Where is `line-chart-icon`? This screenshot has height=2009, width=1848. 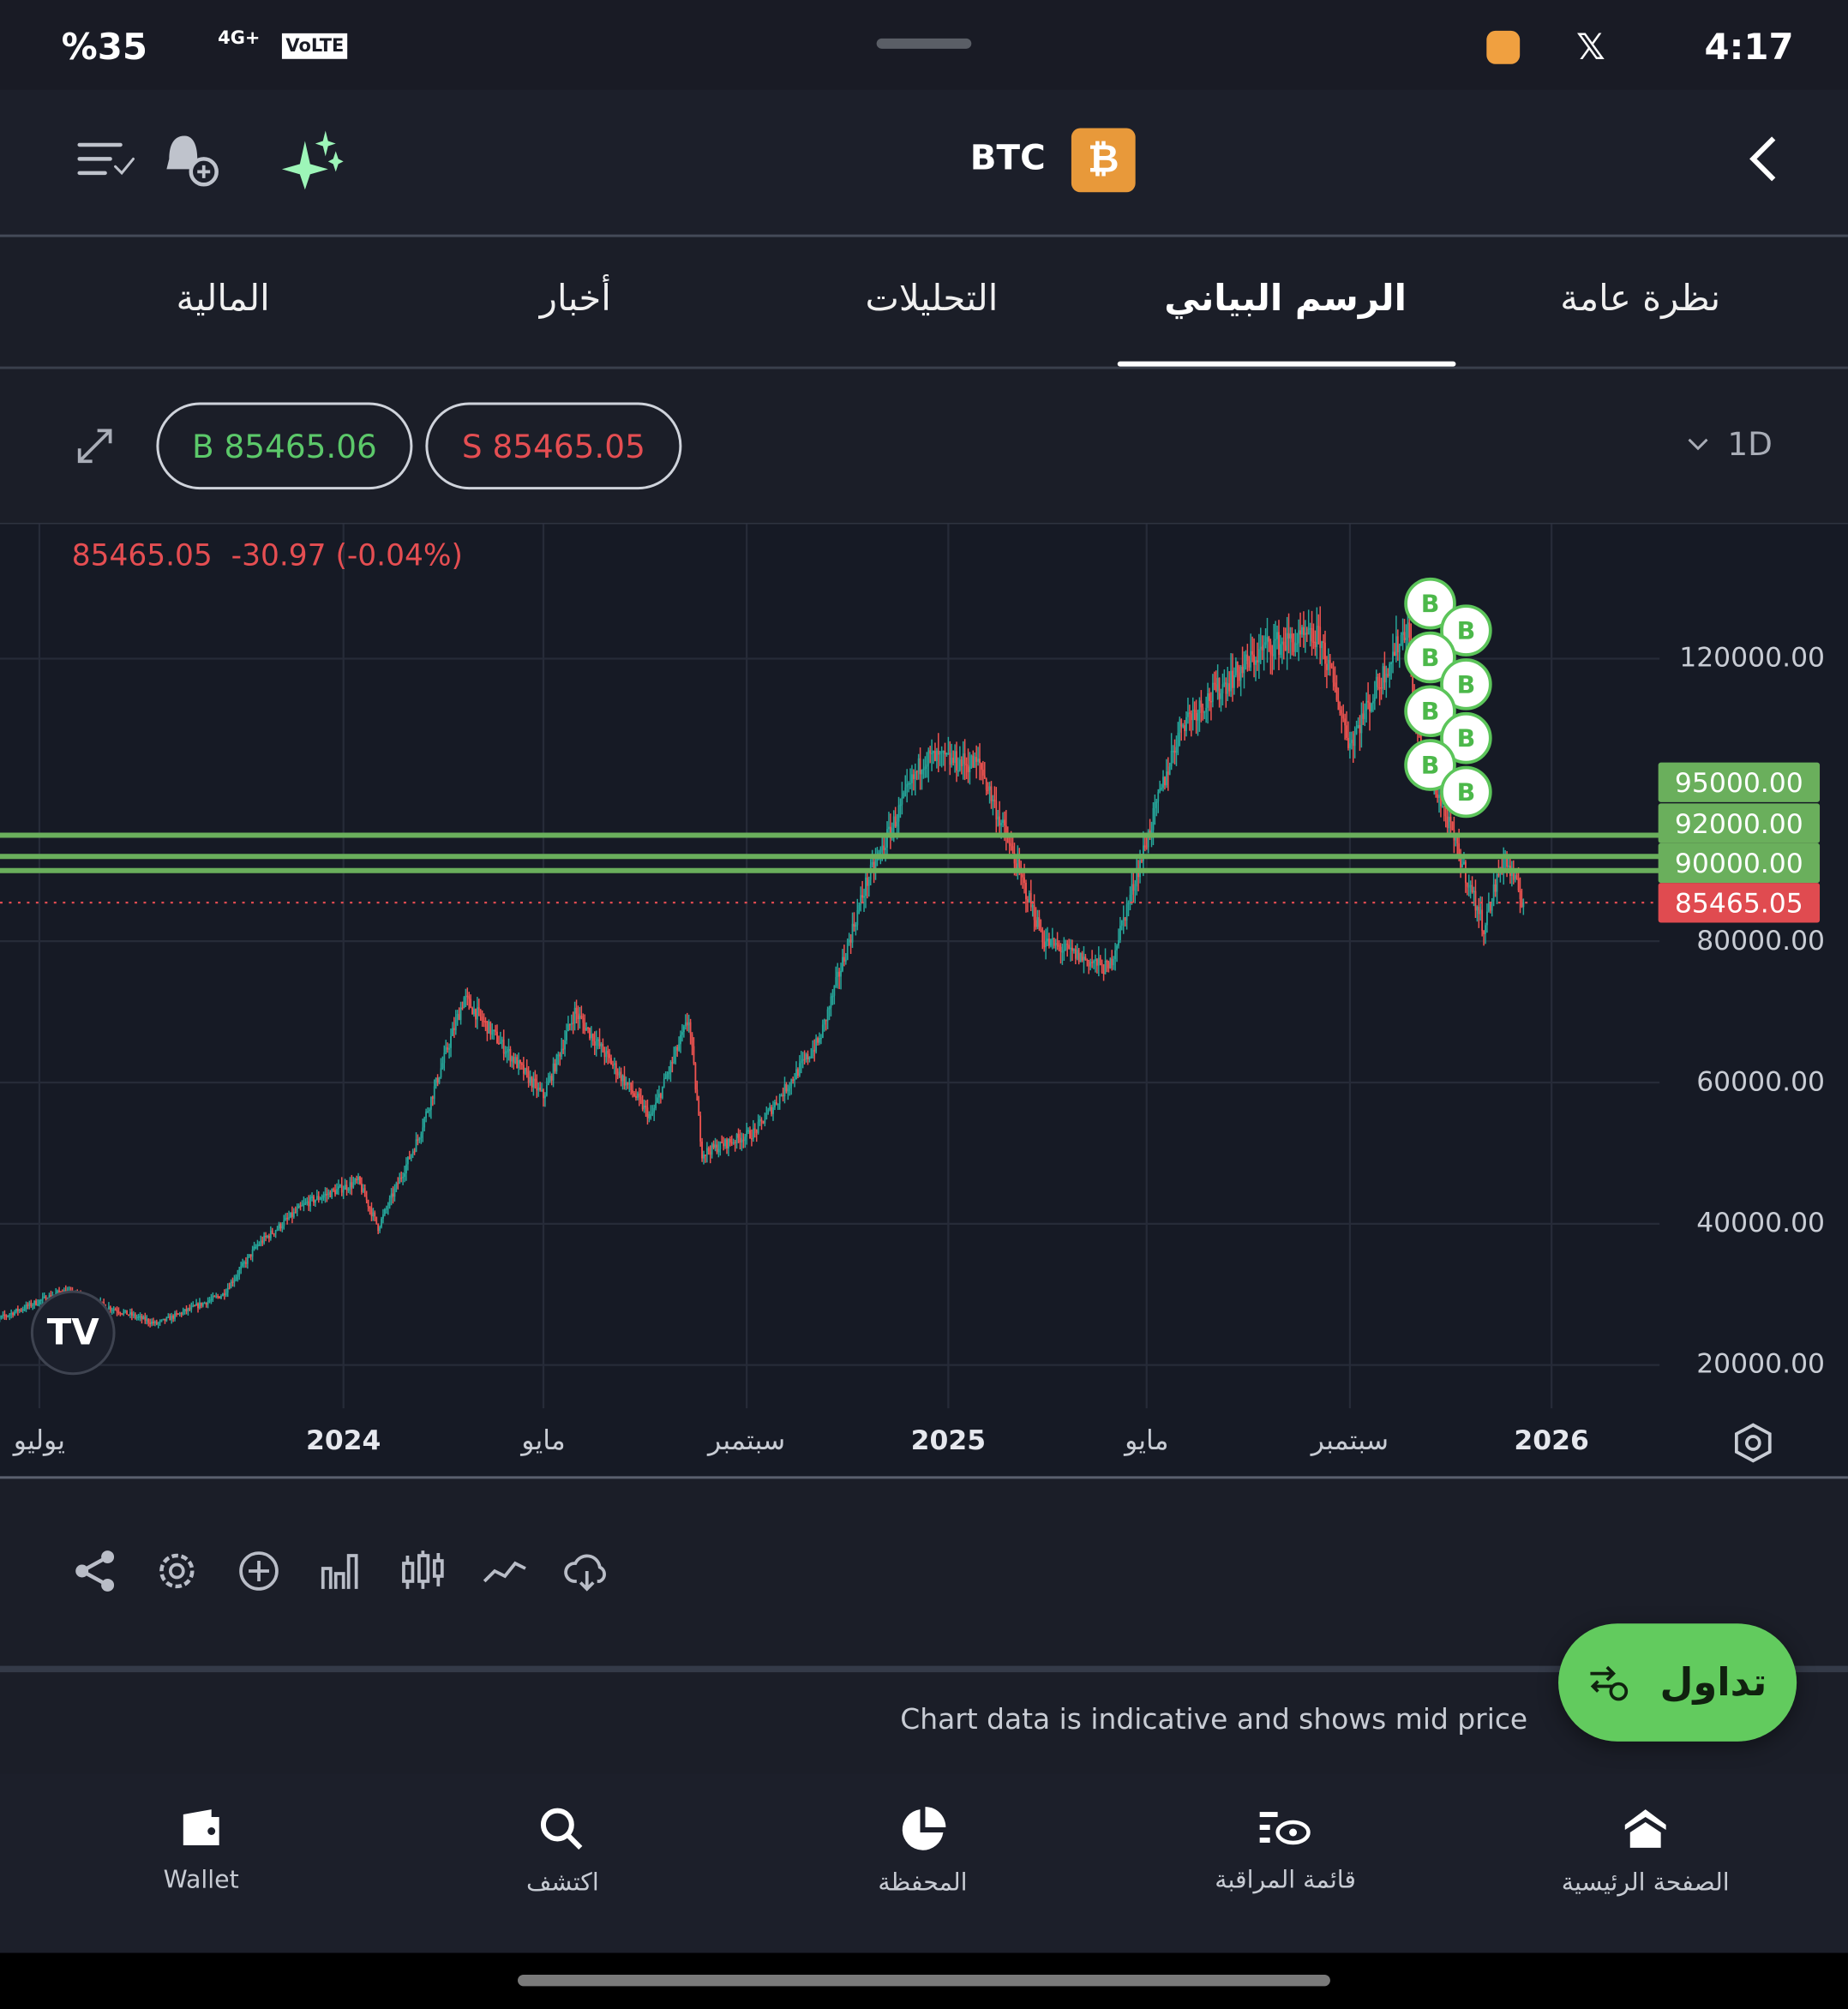
line-chart-icon is located at coordinates (505, 1571).